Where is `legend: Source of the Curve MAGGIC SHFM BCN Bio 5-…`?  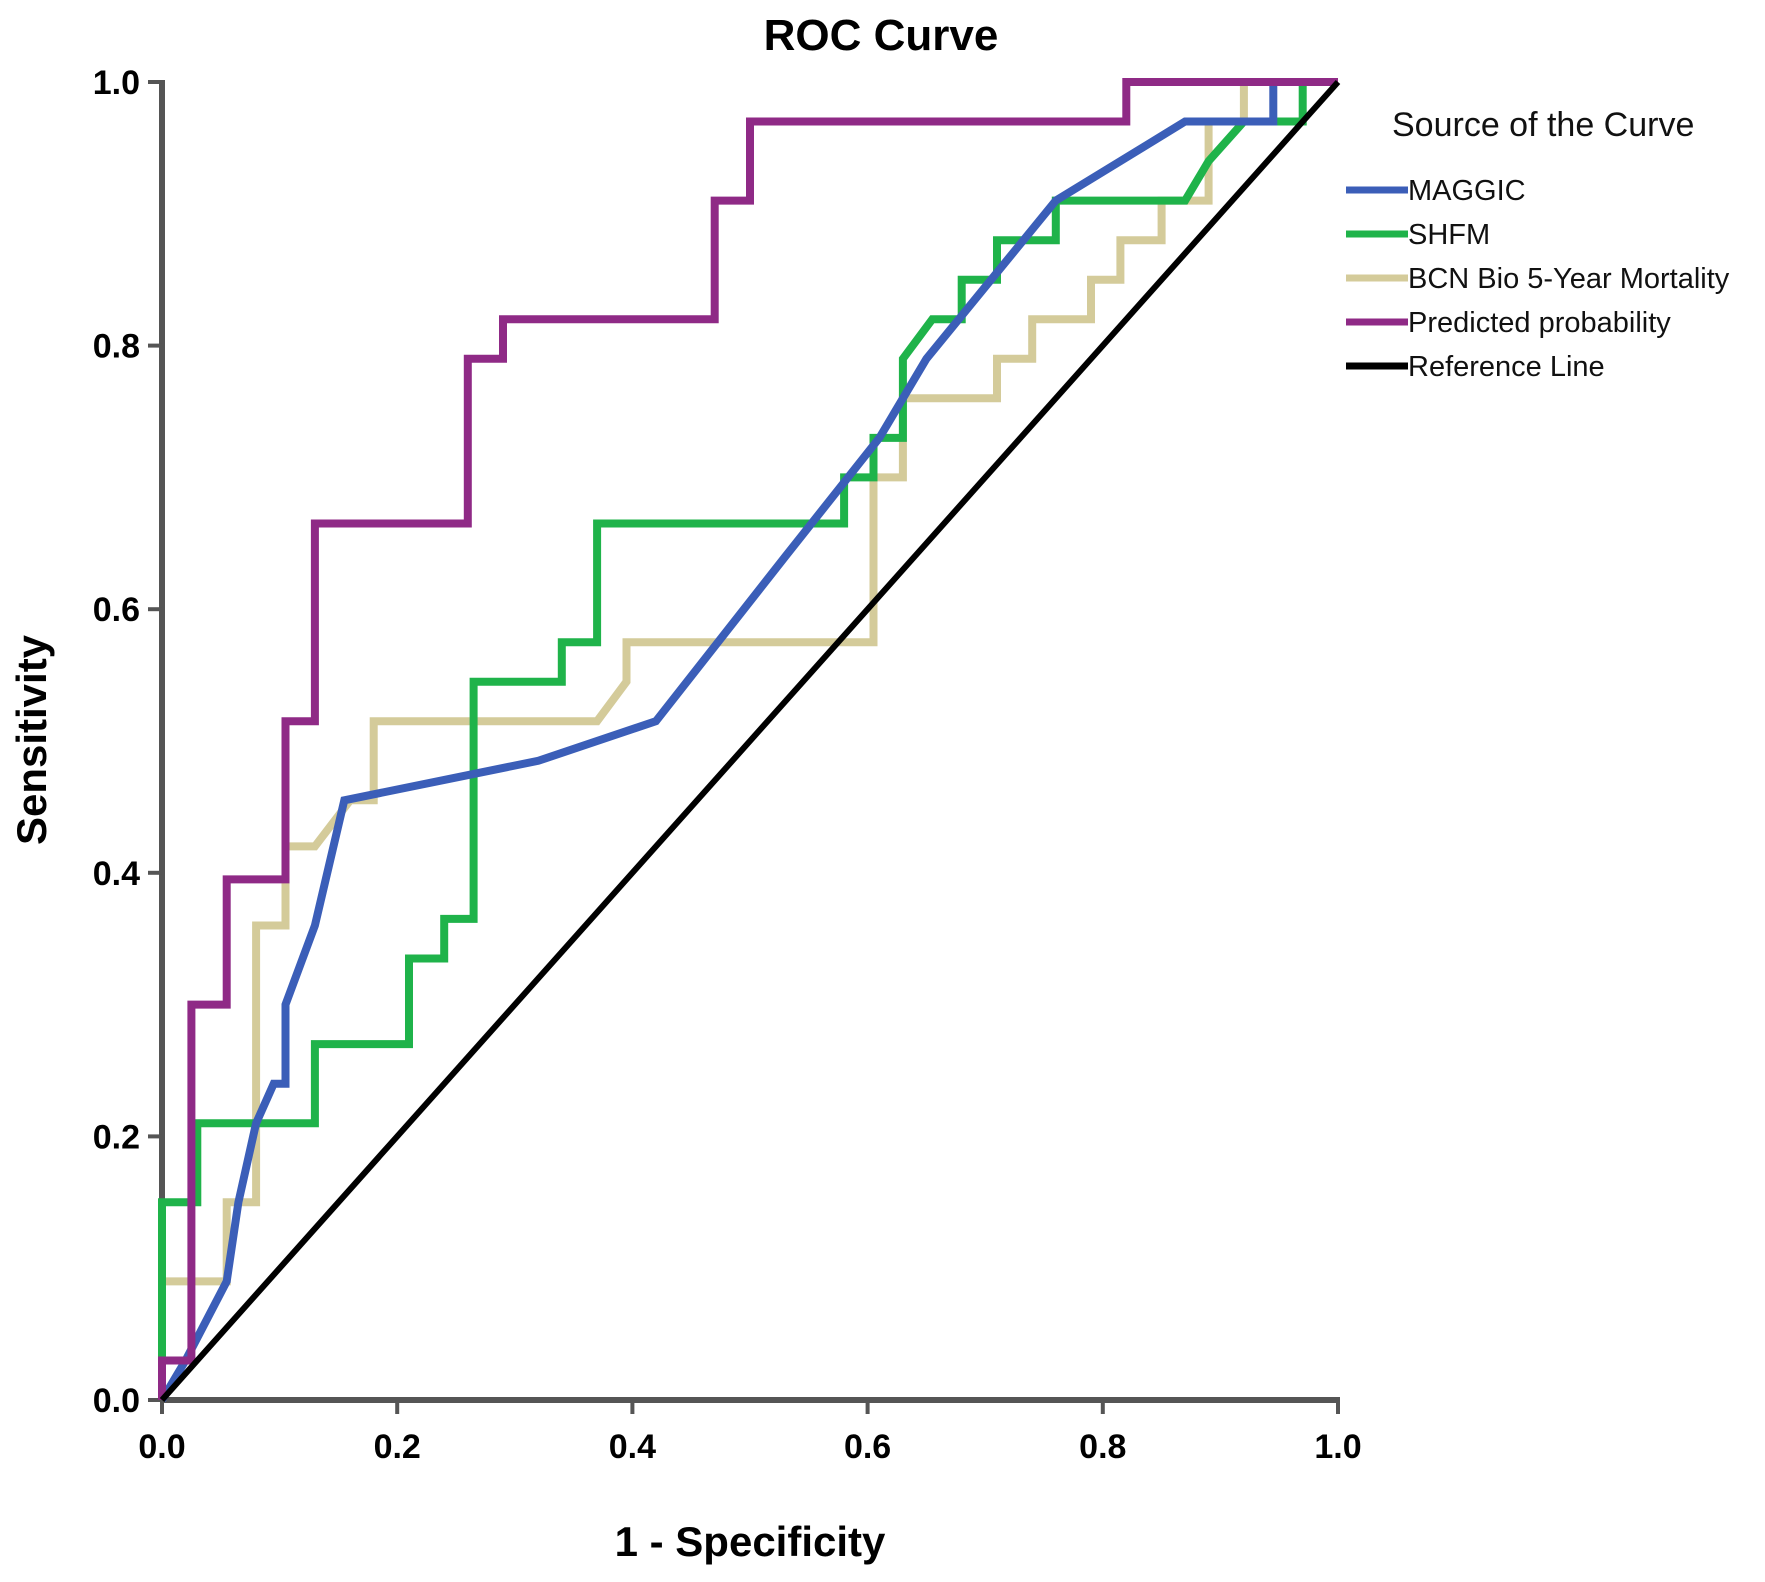
legend: Source of the Curve MAGGIC SHFM BCN Bio 5-… is located at coordinates (1538, 244).